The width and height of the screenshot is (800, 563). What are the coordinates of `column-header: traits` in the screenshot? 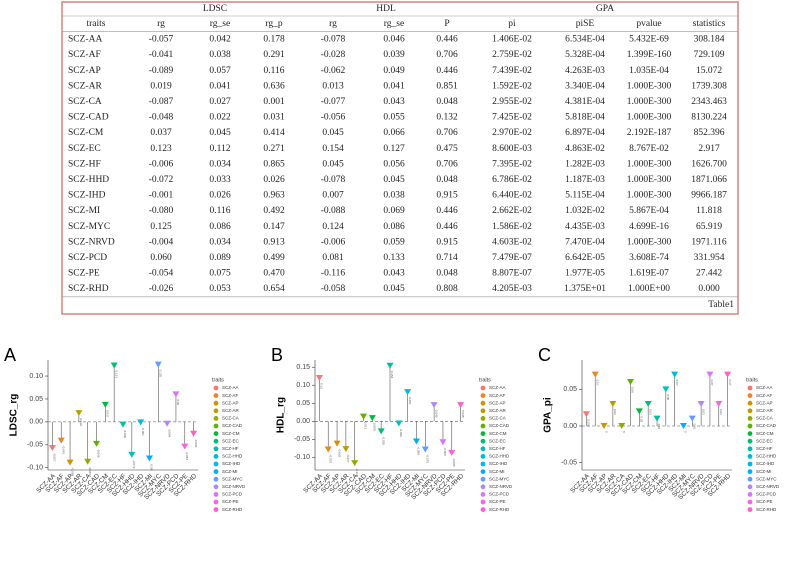 It's located at (96, 24).